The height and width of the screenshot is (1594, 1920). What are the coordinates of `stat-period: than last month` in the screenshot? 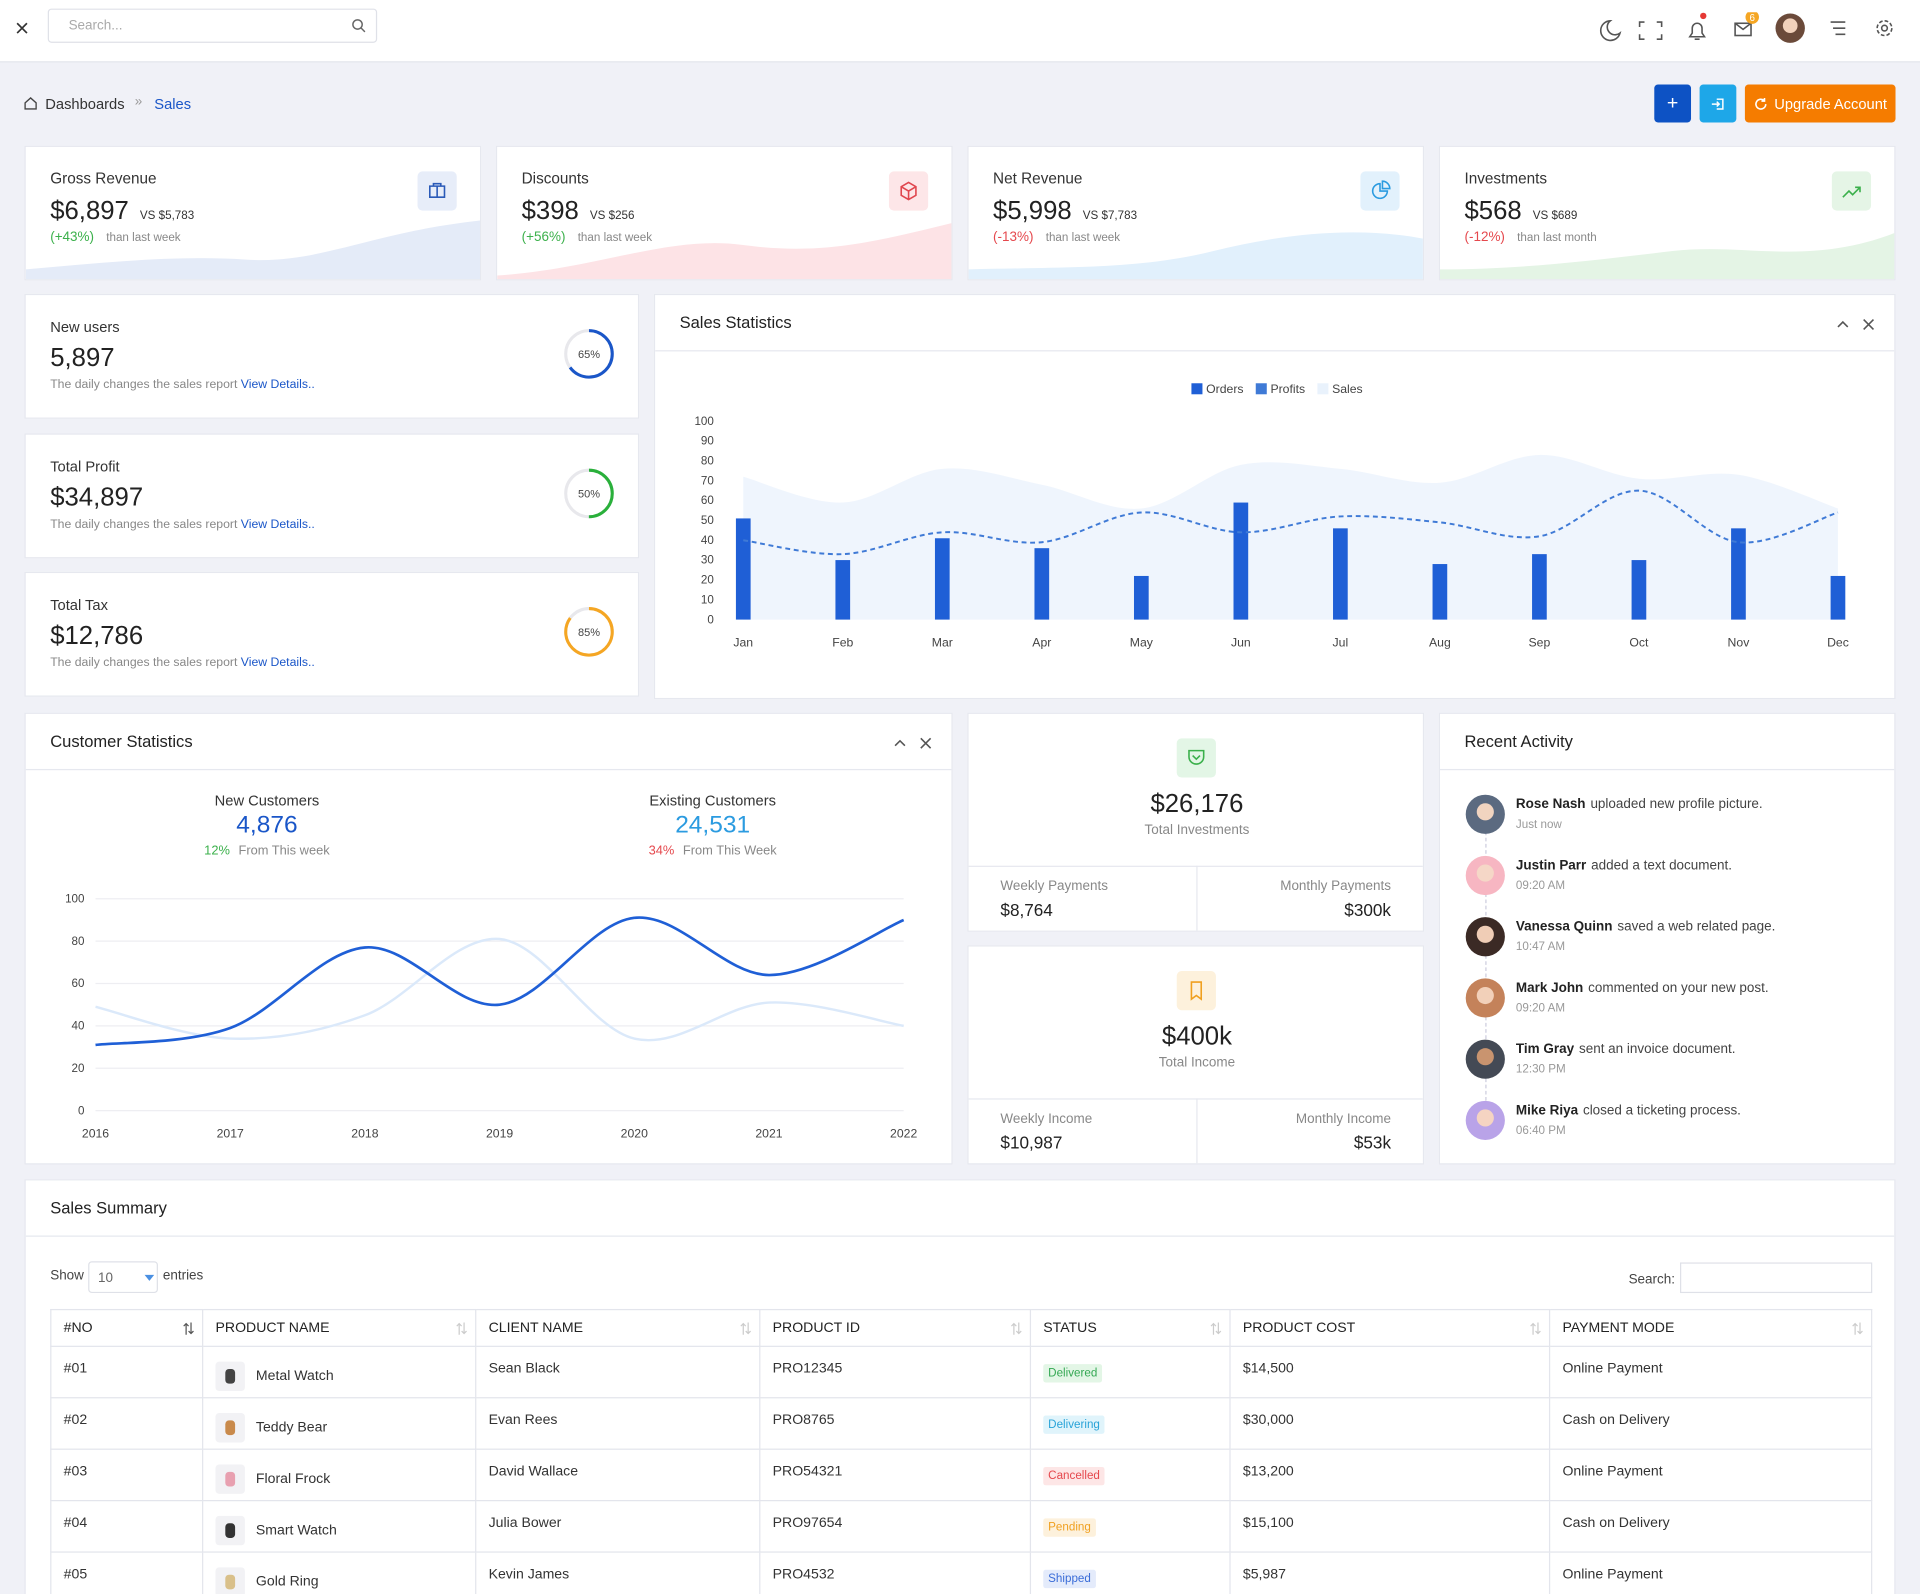 It's located at (1557, 238).